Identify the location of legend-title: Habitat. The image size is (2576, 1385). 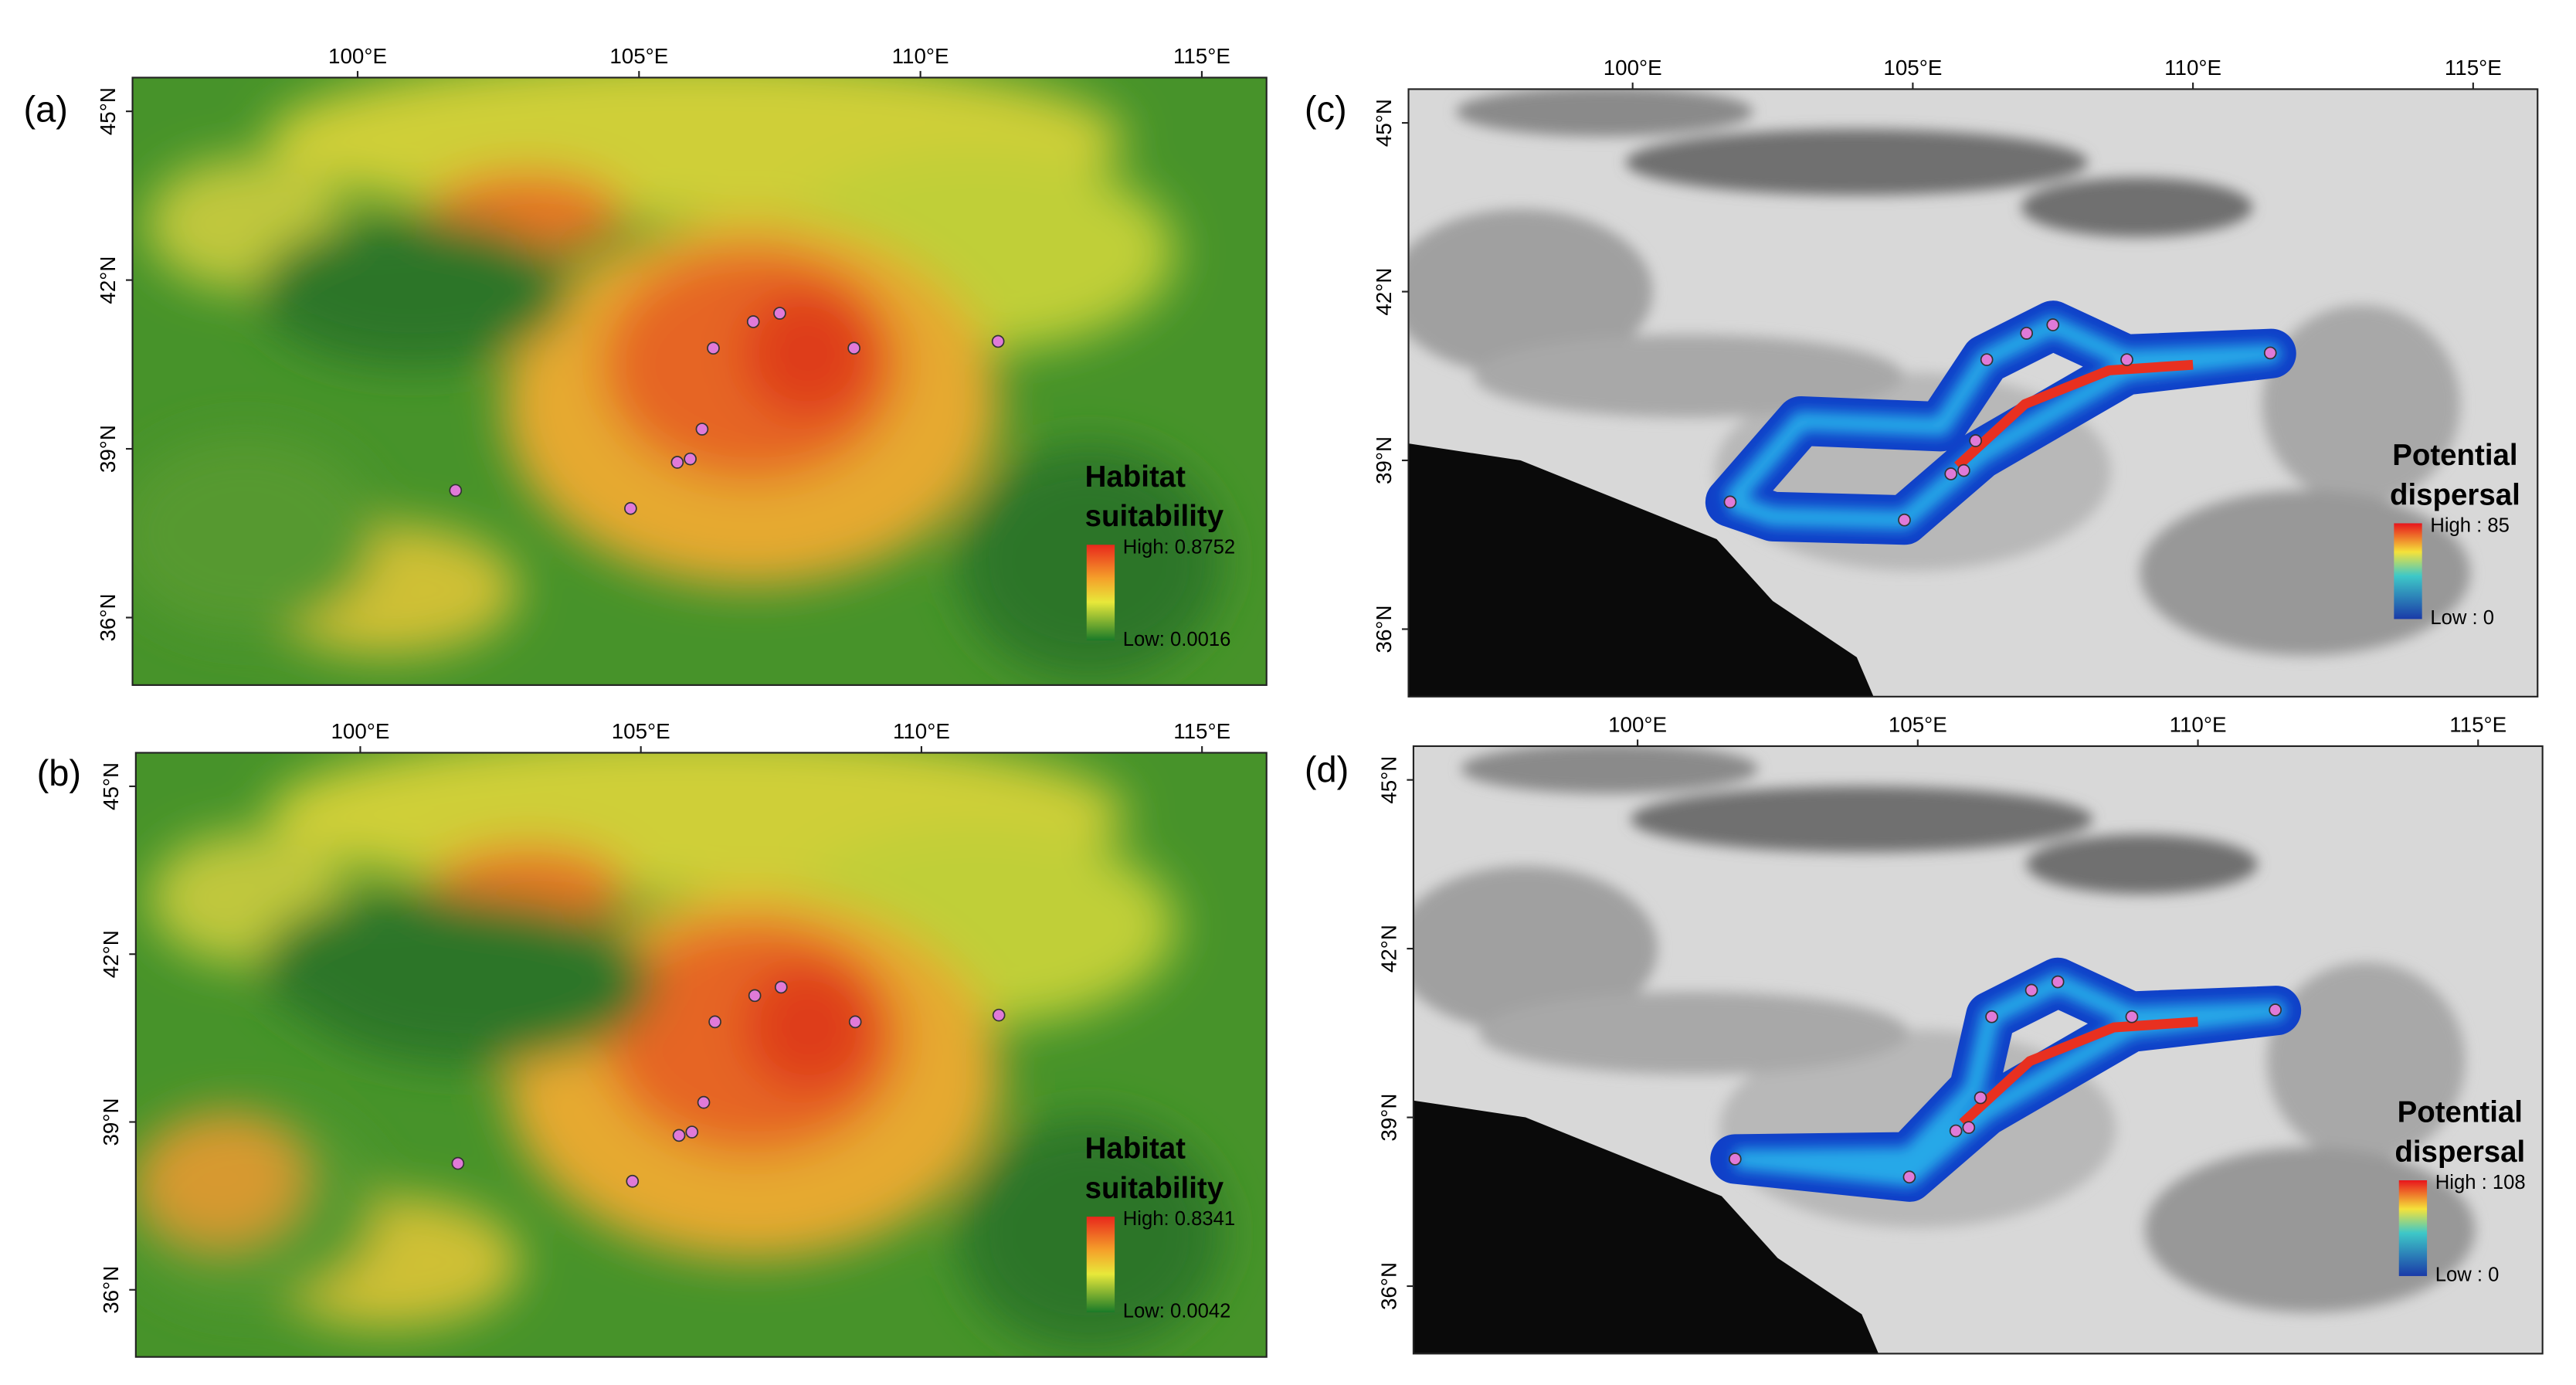
(1135, 477).